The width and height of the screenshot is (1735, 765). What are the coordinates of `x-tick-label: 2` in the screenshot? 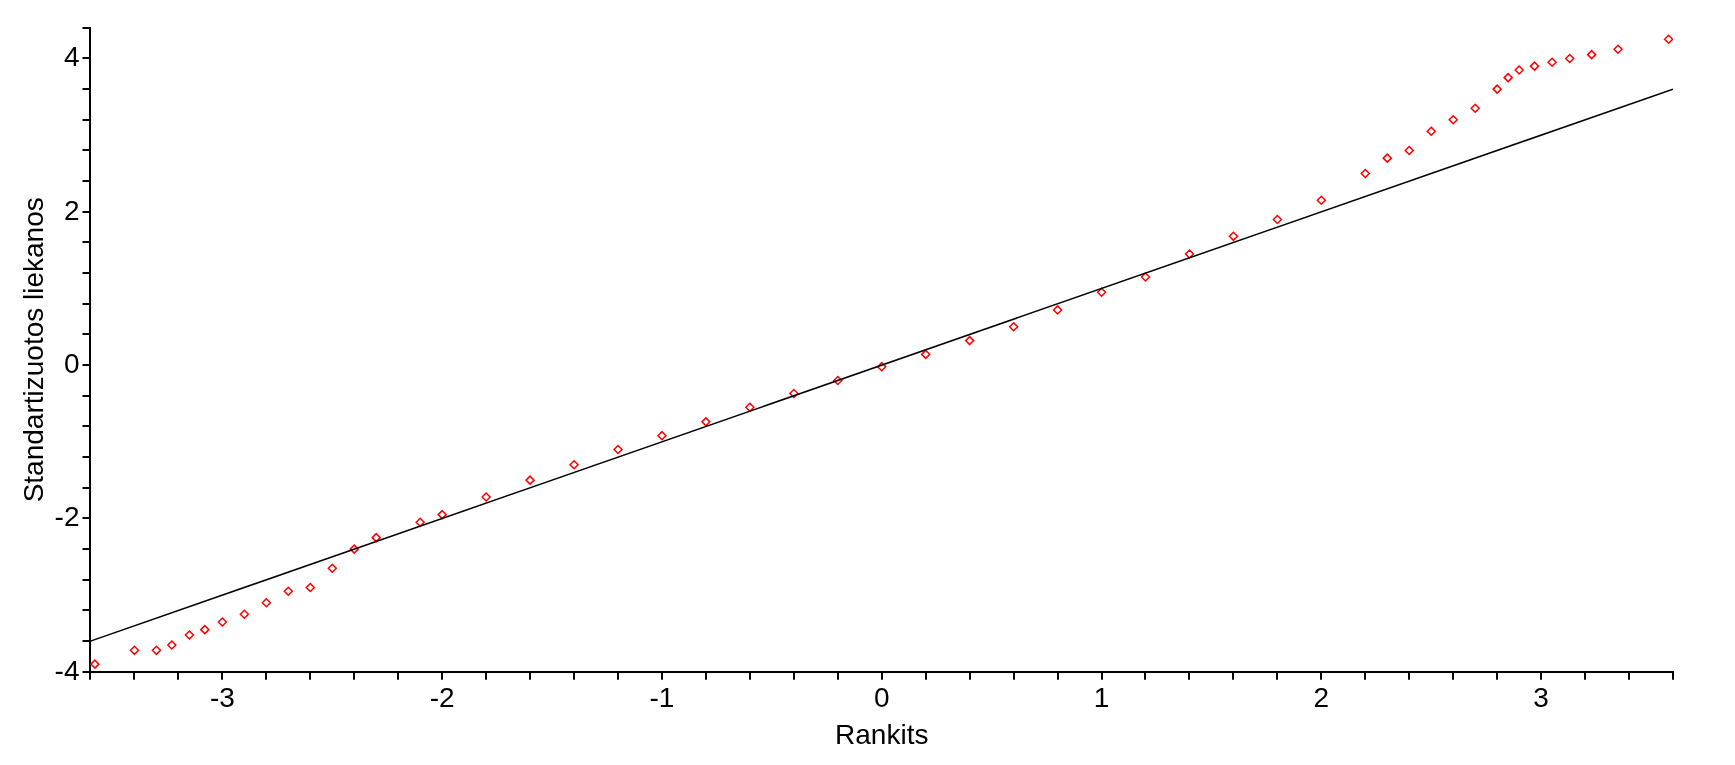 It's located at (1321, 698).